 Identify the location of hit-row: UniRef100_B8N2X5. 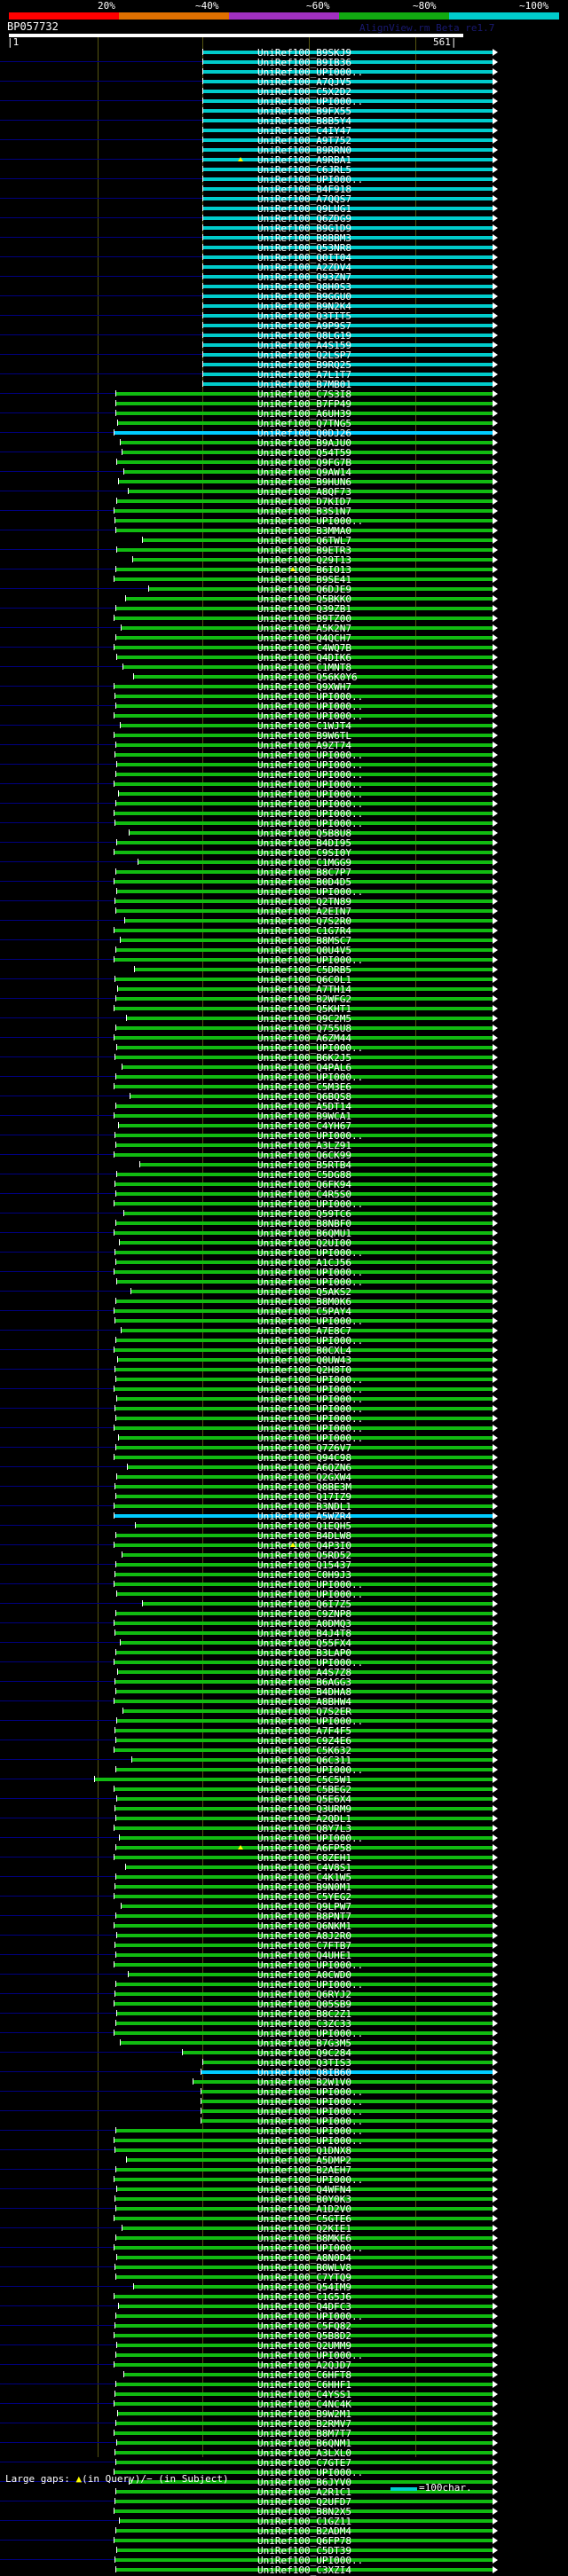
(284, 2512).